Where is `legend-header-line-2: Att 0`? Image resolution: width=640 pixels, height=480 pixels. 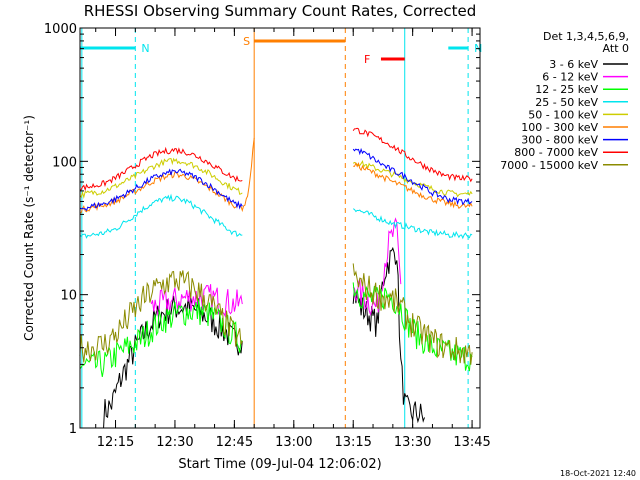 legend-header-line-2: Att 0 is located at coordinates (616, 48).